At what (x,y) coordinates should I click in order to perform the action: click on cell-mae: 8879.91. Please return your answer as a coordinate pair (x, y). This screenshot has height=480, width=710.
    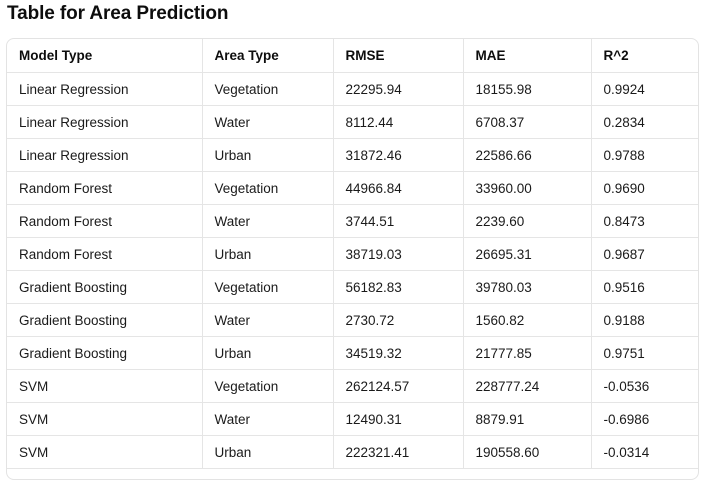
    Looking at the image, I should click on (527, 419).